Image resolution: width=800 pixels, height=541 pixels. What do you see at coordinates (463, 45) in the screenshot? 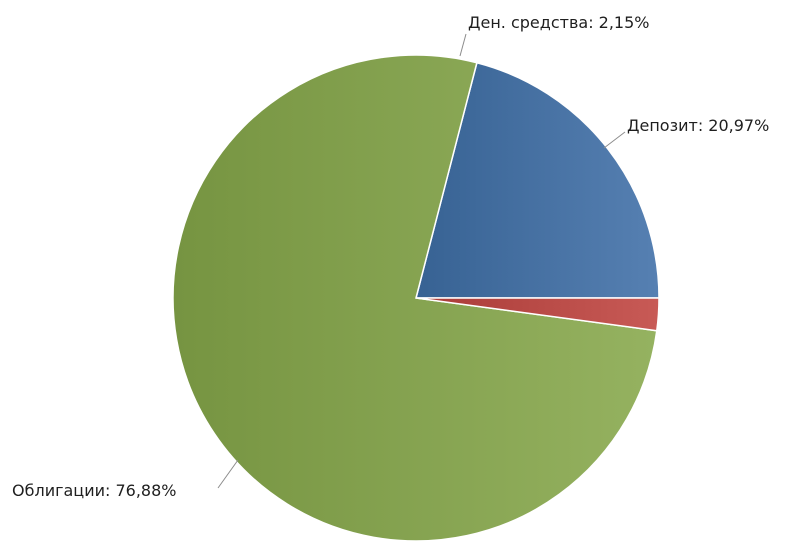
I see `leader-line-ден-средства` at bounding box center [463, 45].